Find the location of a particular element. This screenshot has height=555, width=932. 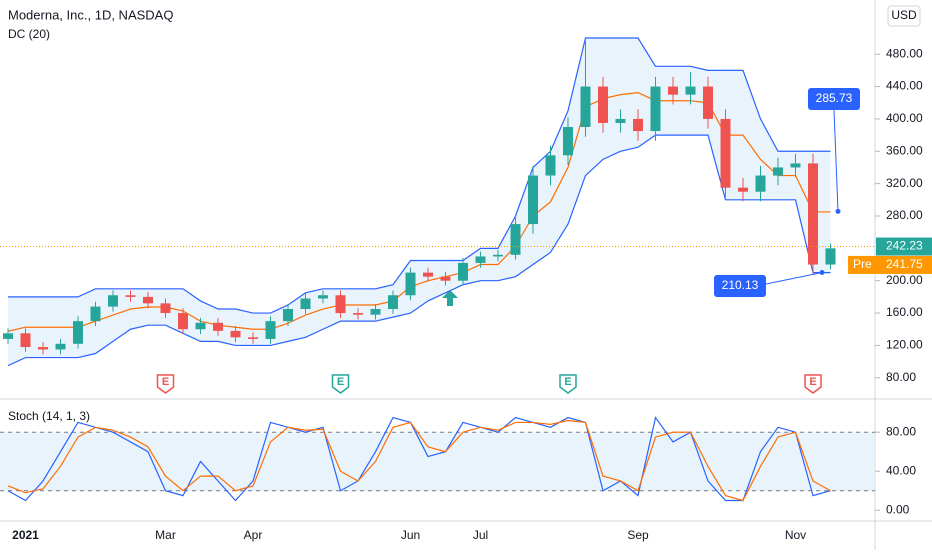

x-tick-label: 2021 is located at coordinates (25, 535).